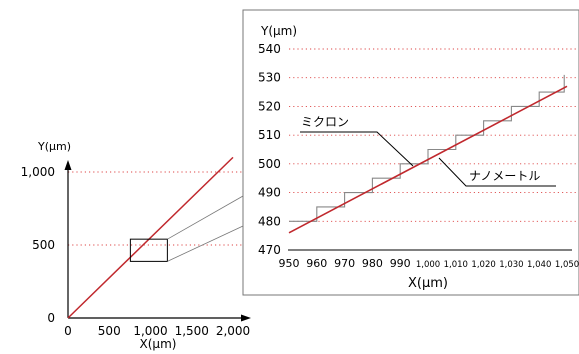  Describe the element at coordinates (269, 135) in the screenshot. I see `detail-y-tick-label: 510` at that location.